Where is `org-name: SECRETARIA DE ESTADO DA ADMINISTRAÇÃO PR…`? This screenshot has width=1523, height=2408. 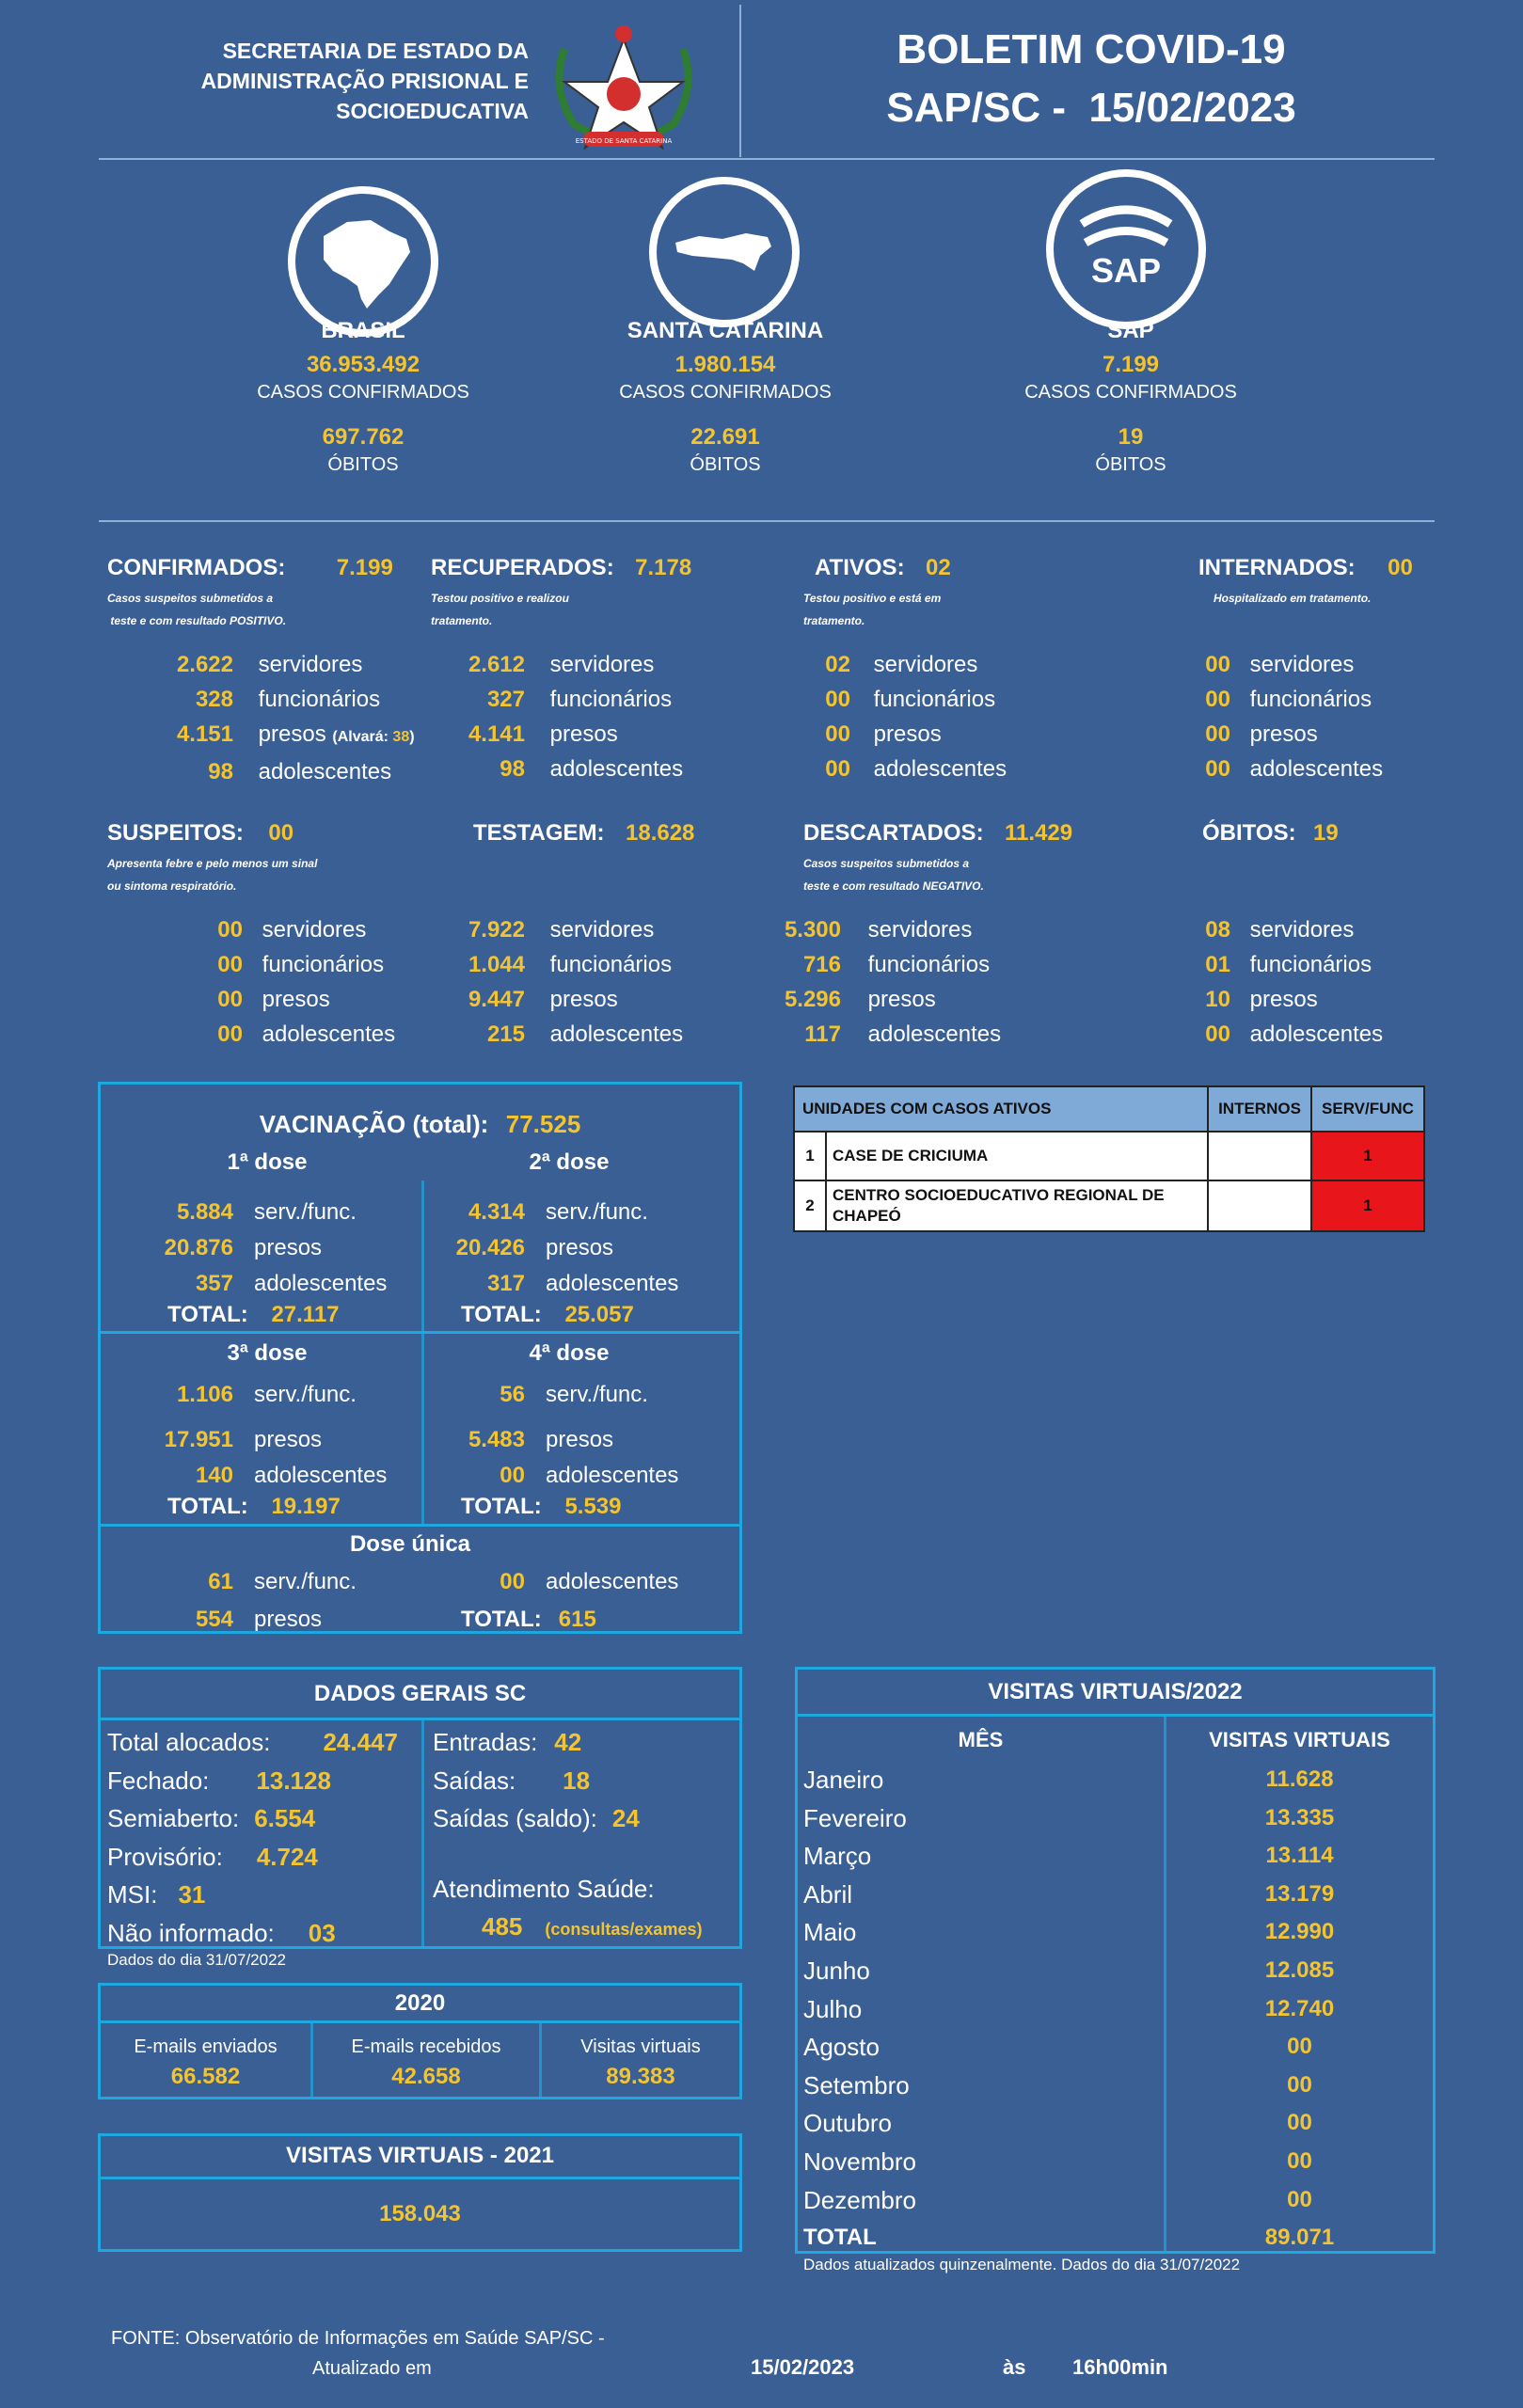 org-name: SECRETARIA DE ESTADO DA ADMINISTRAÇÃO PR… is located at coordinates (364, 81).